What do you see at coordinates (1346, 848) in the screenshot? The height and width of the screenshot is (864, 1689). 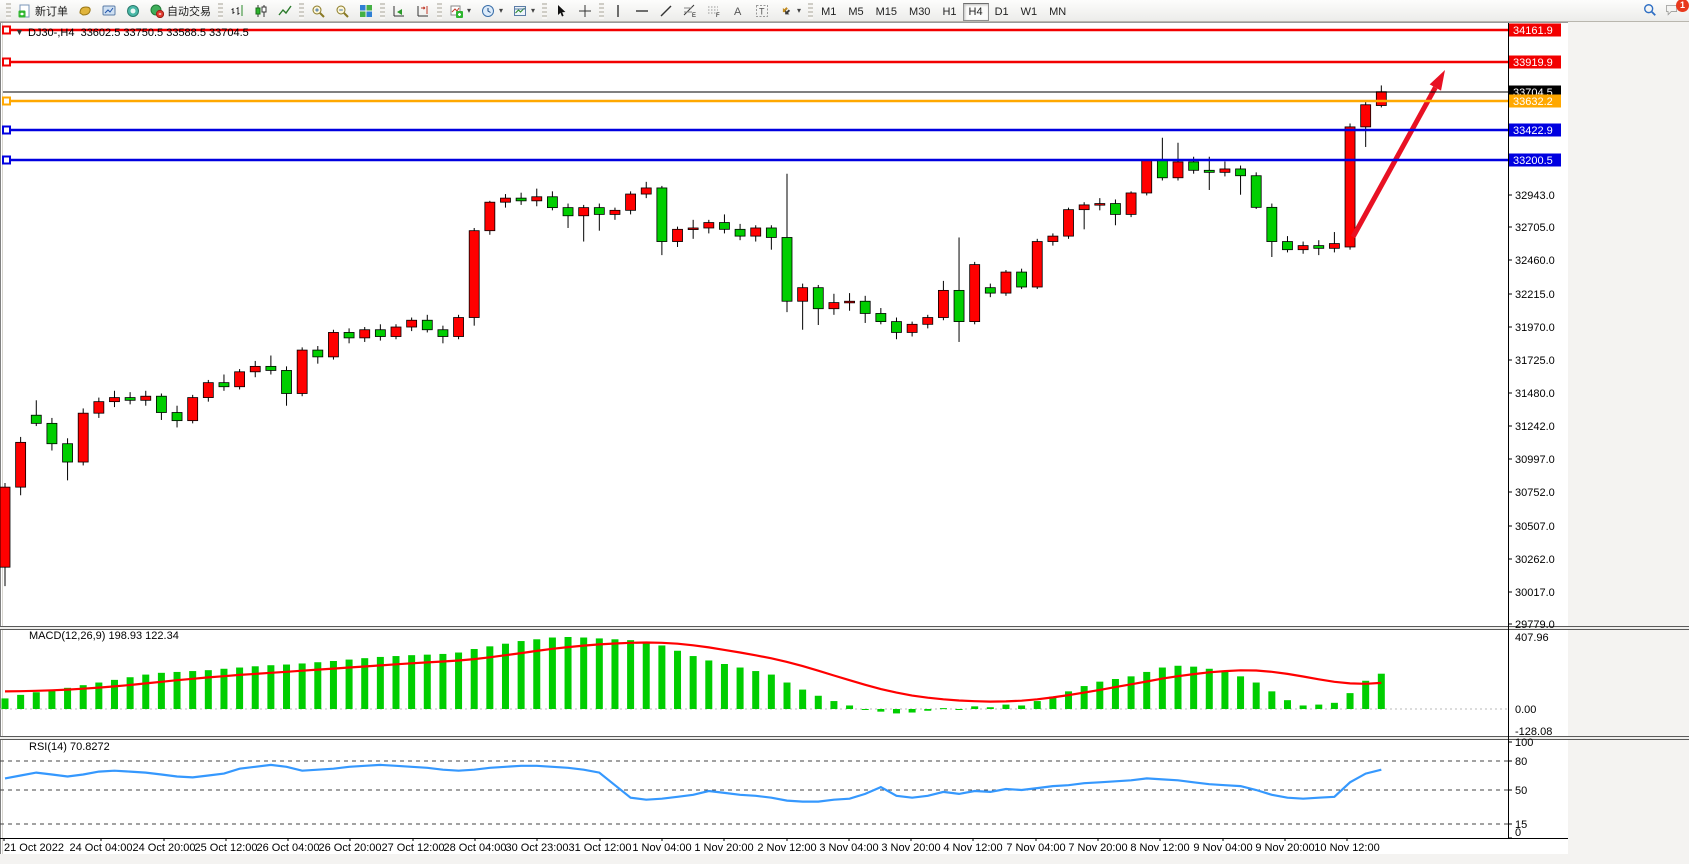 I see `time-tick-label: 10 Nov 12:00` at bounding box center [1346, 848].